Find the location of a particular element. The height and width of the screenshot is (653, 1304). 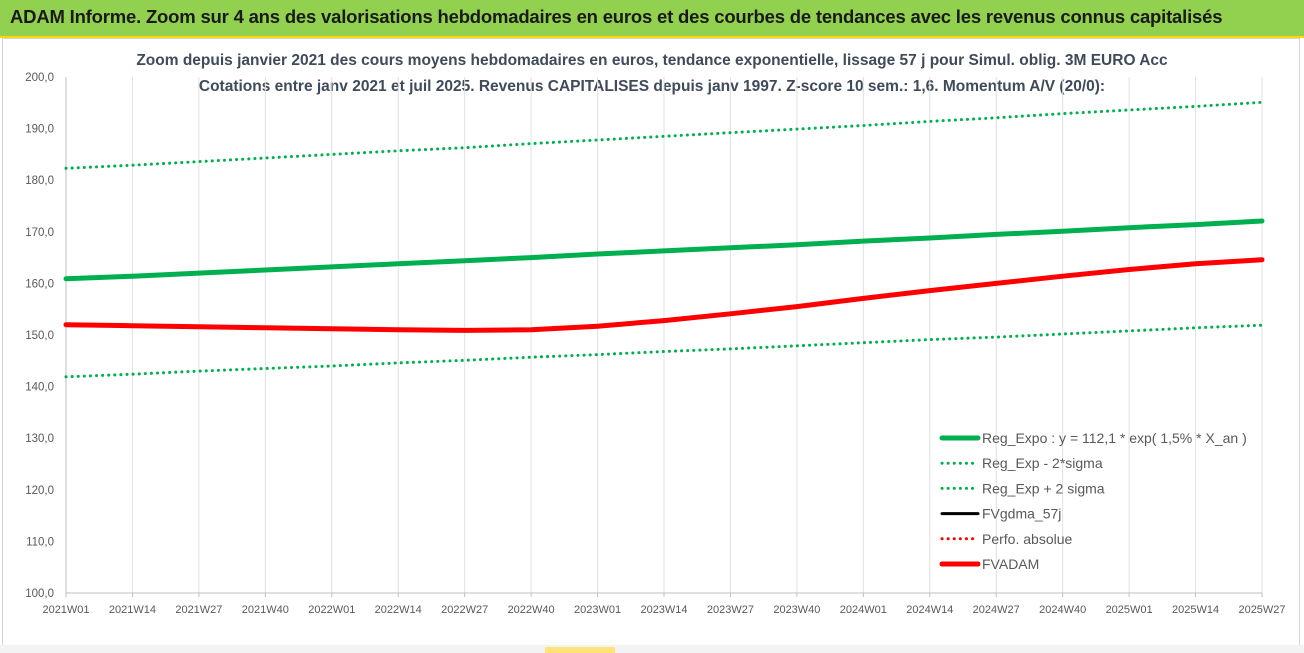

y-tick-label: 110,0 is located at coordinates (40, 542).